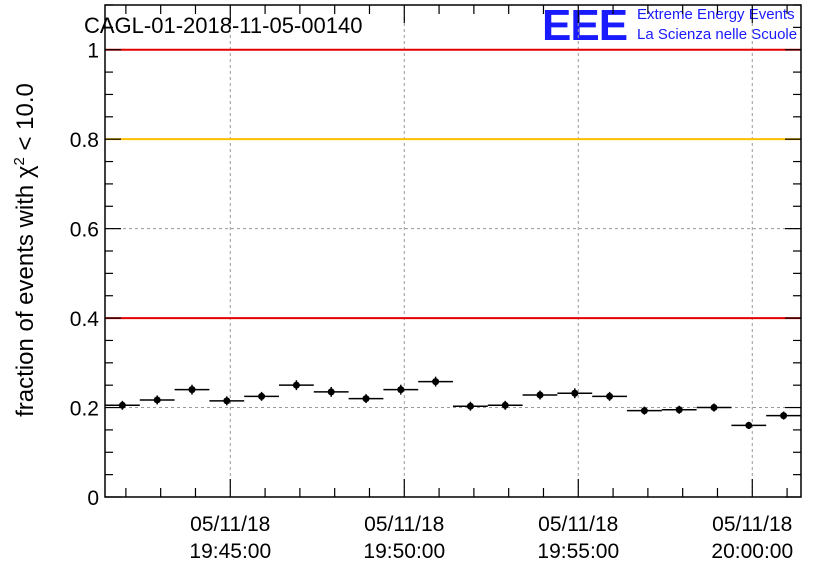 The image size is (836, 572). Describe the element at coordinates (584, 25) in the screenshot. I see `logo-mark: EEE` at that location.